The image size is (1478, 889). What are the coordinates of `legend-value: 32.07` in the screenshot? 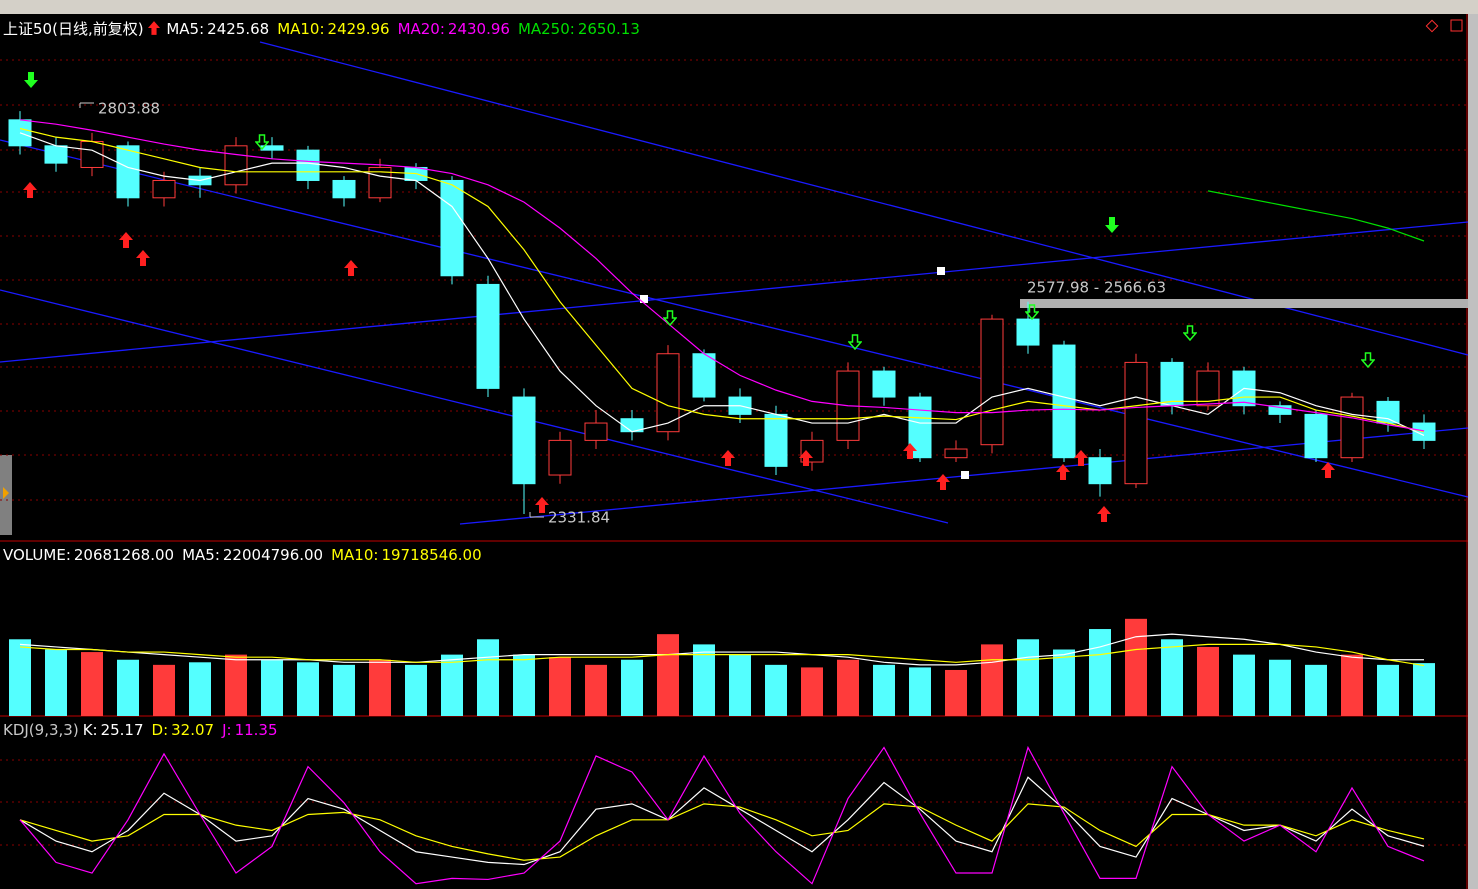 It's located at (193, 730).